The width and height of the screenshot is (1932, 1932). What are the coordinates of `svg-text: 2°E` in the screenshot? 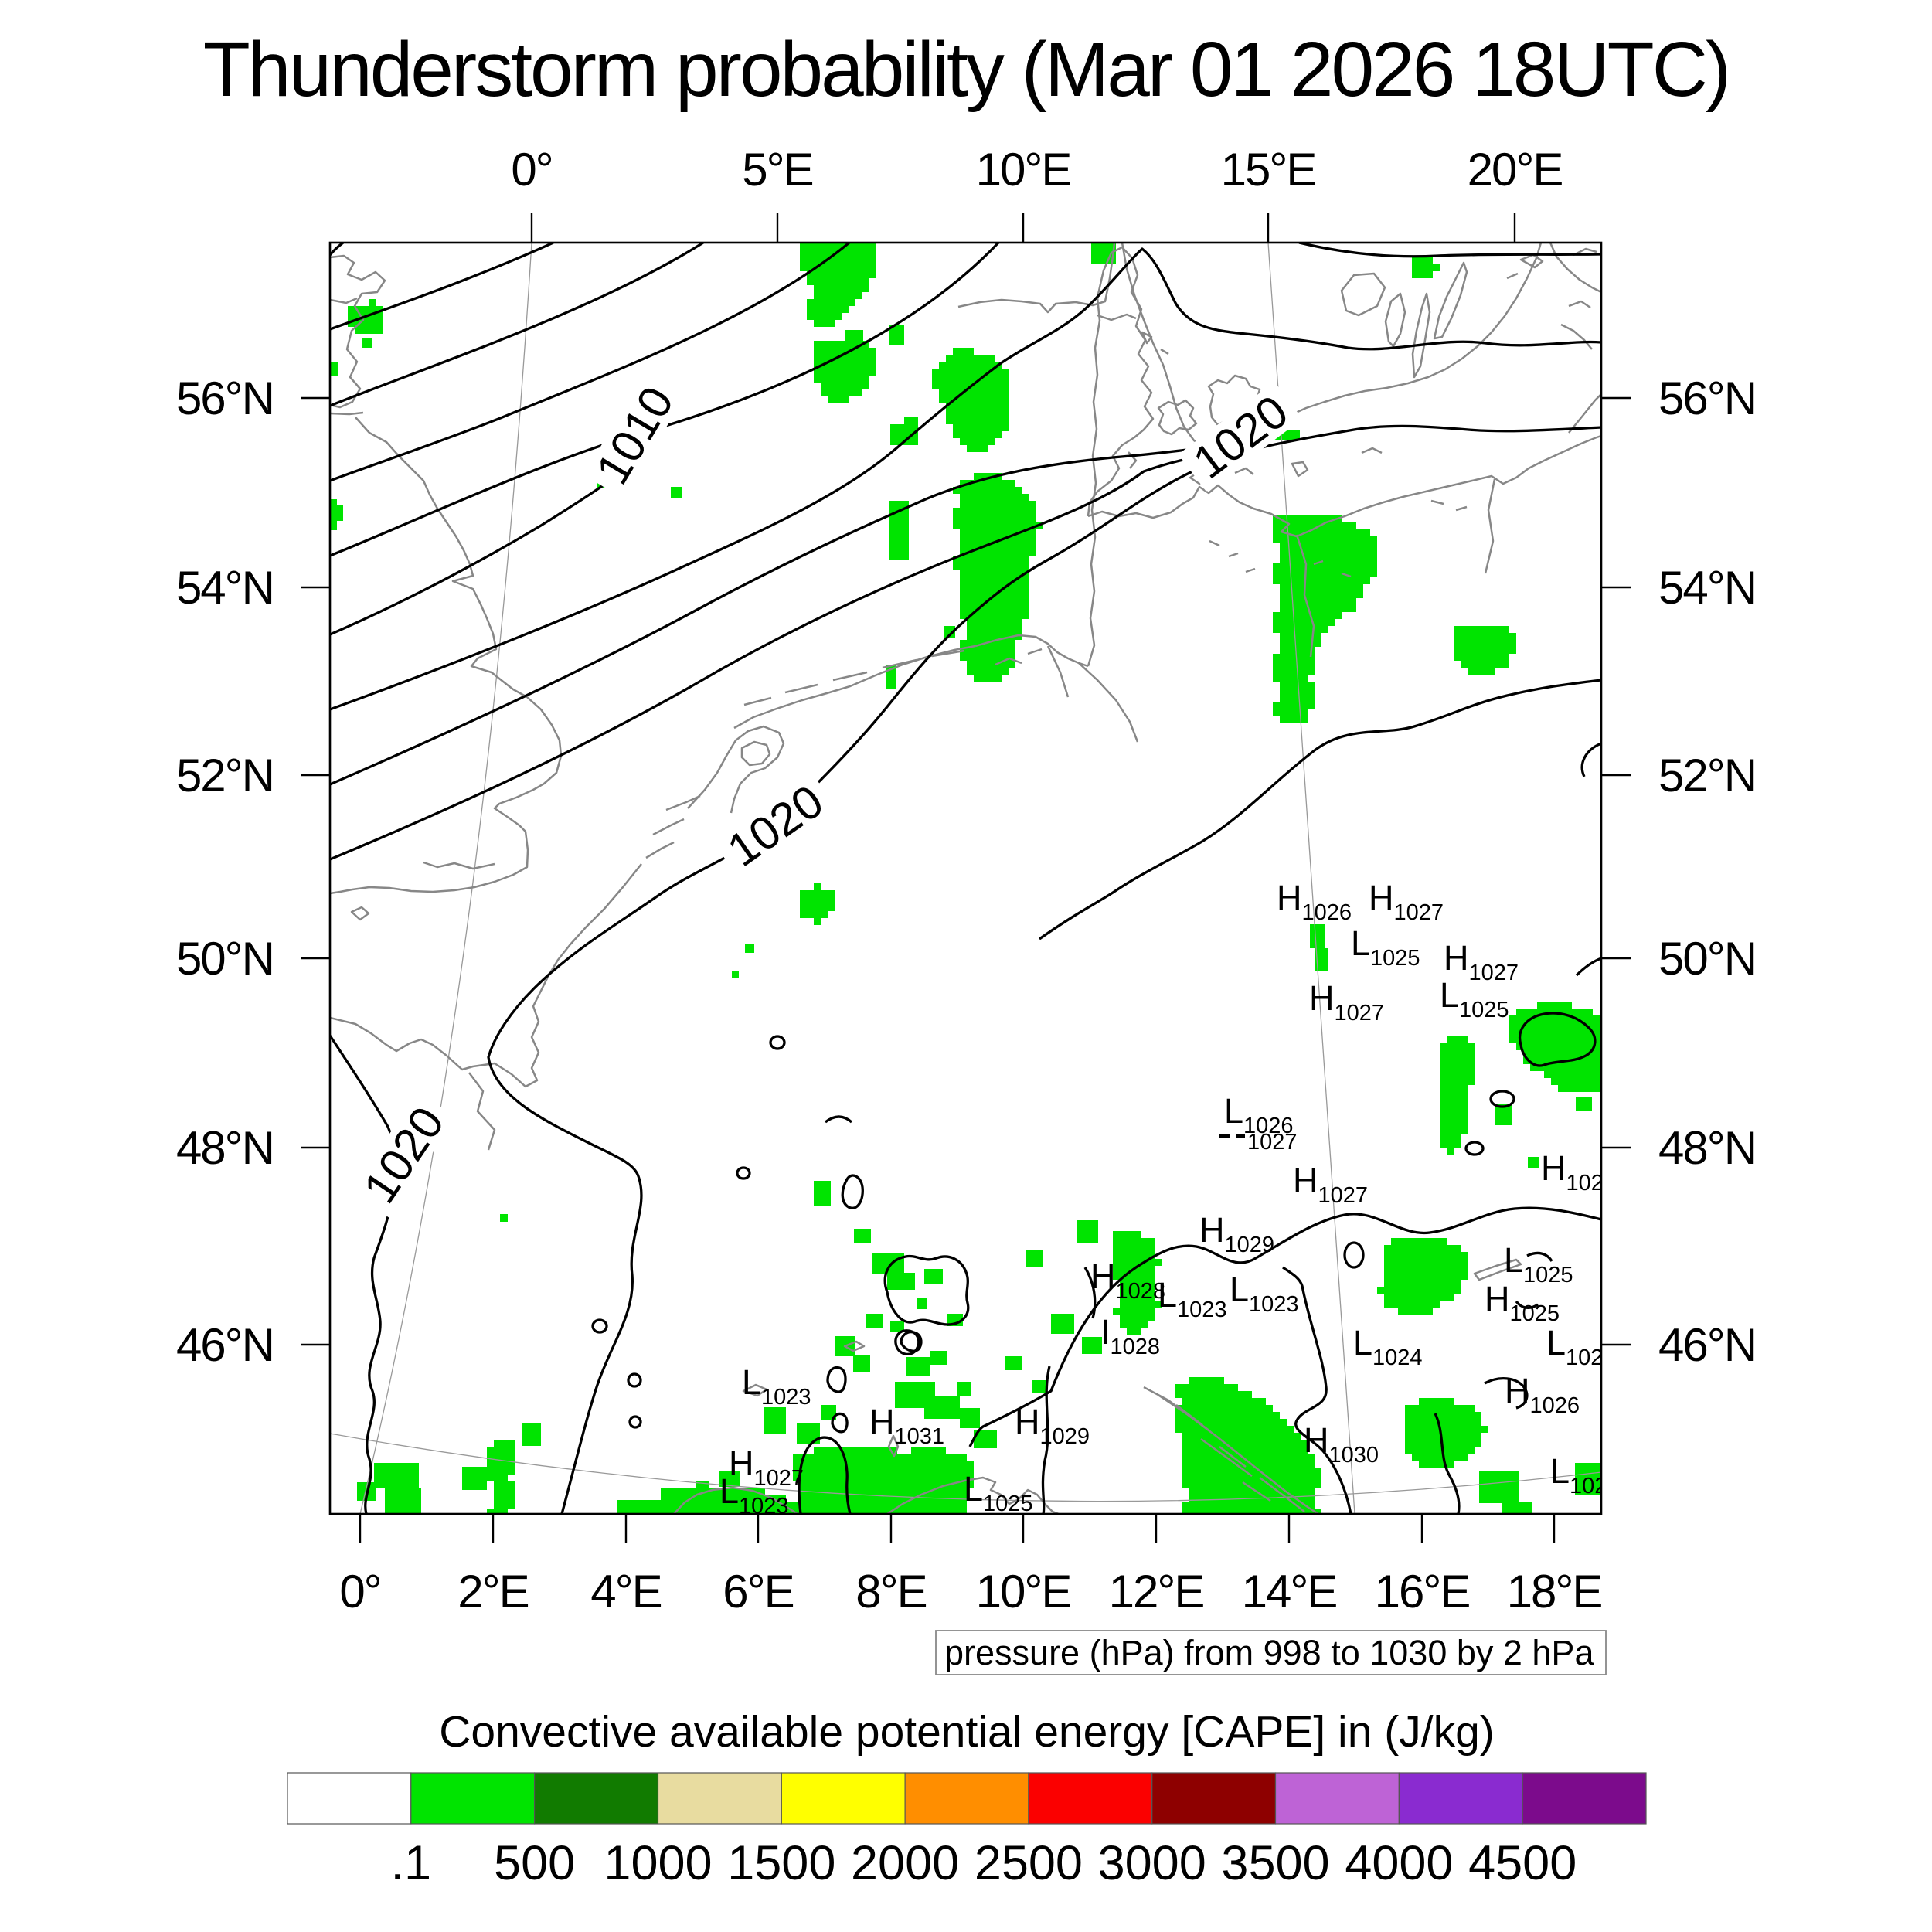 It's located at (492, 1591).